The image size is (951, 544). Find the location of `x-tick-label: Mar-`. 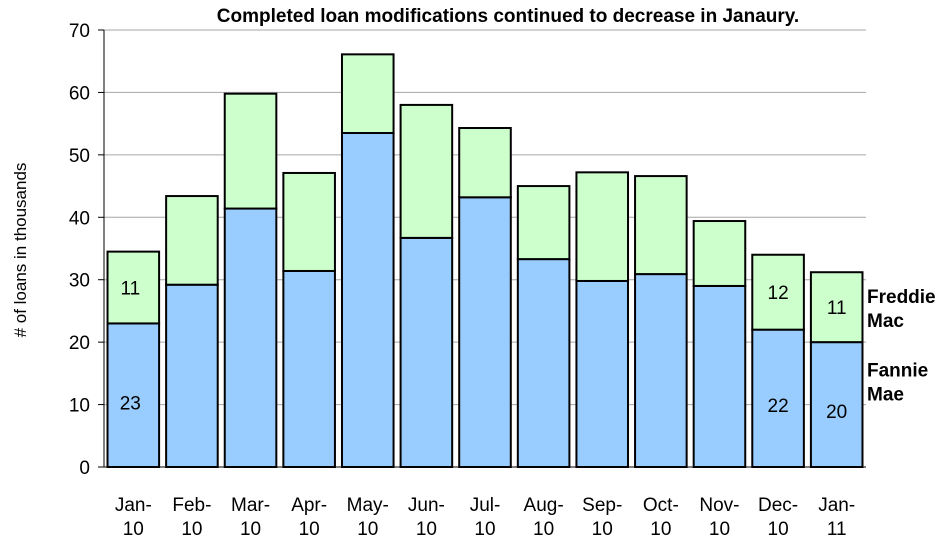

x-tick-label: Mar- is located at coordinates (250, 505).